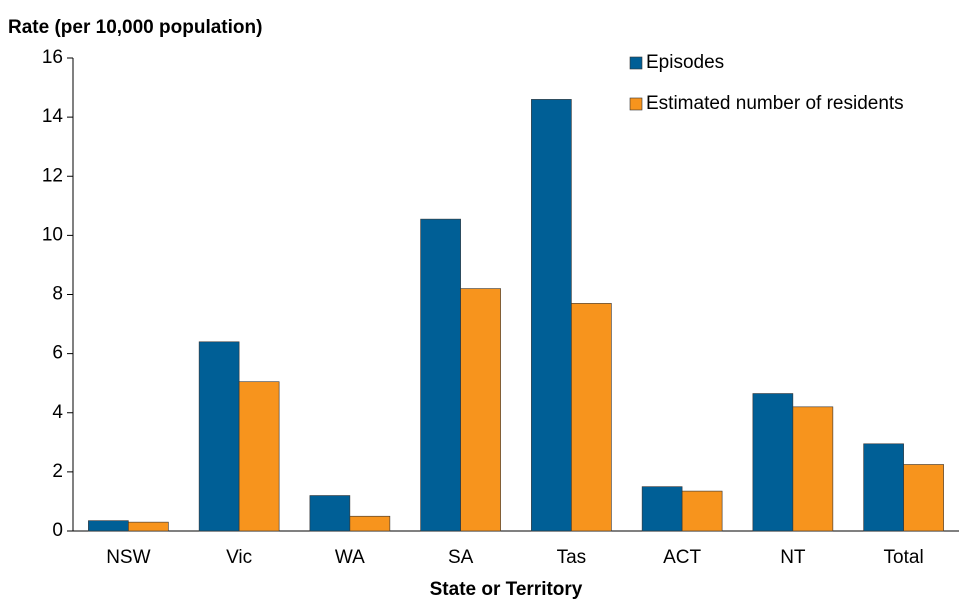  What do you see at coordinates (239, 557) in the screenshot?
I see `x-tick-label: Vic` at bounding box center [239, 557].